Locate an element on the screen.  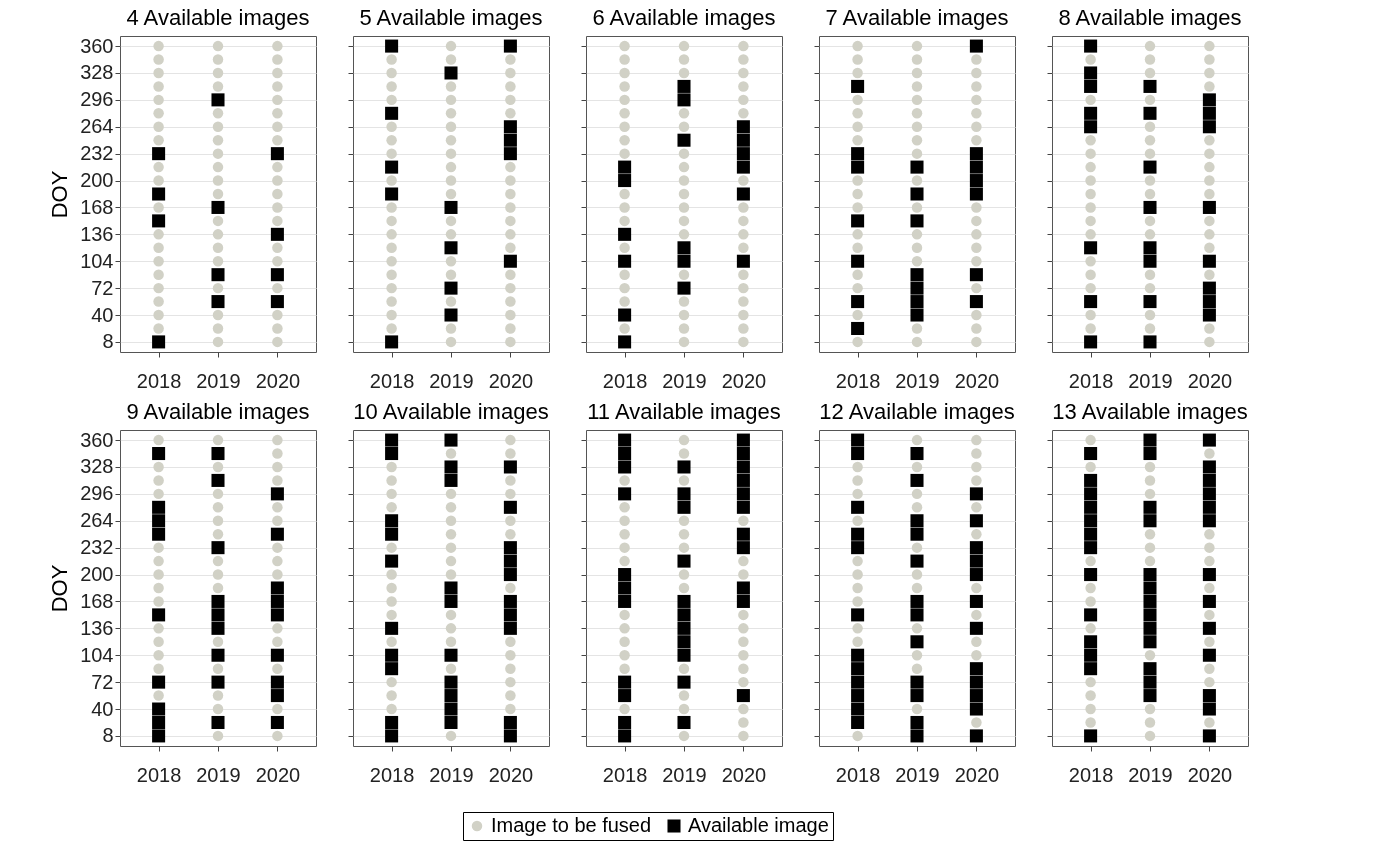
y-tick-label: 296 is located at coordinates (97, 493).